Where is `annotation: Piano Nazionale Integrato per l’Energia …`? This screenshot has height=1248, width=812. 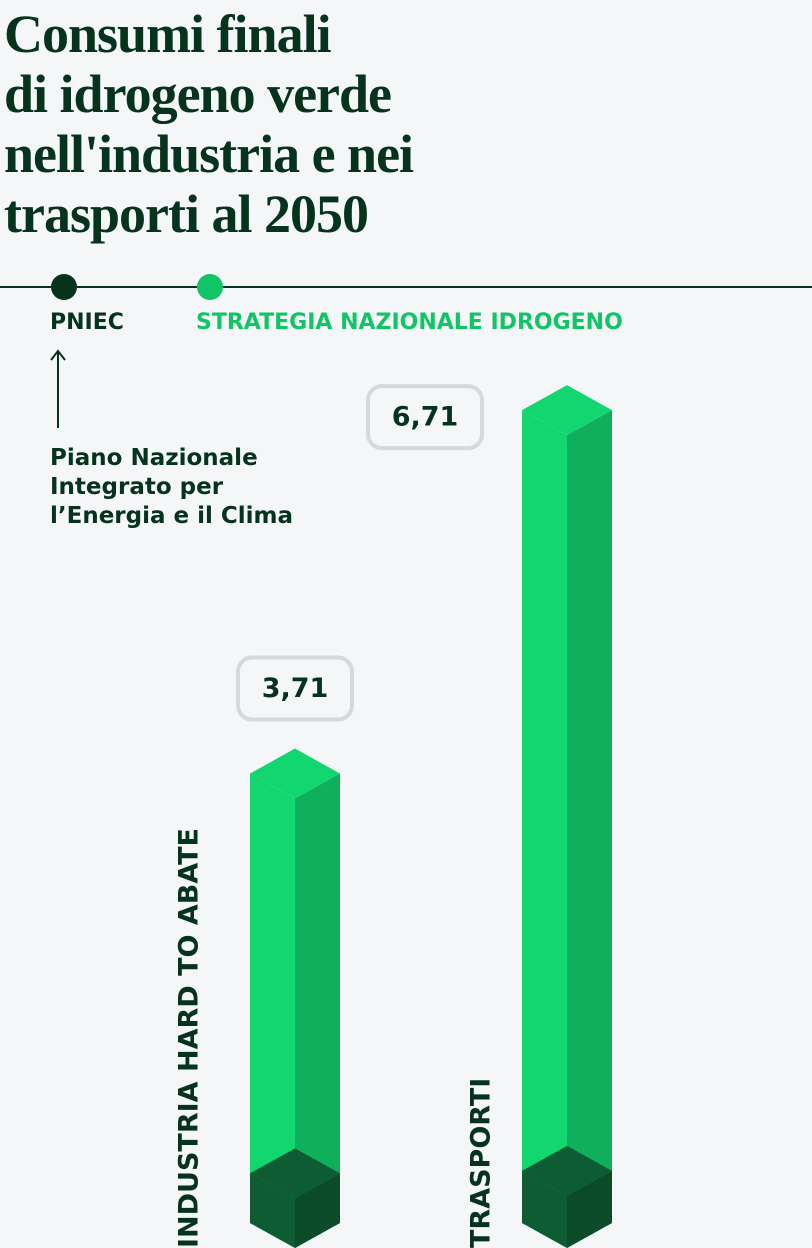 annotation: Piano Nazionale Integrato per l’Energia … is located at coordinates (172, 487).